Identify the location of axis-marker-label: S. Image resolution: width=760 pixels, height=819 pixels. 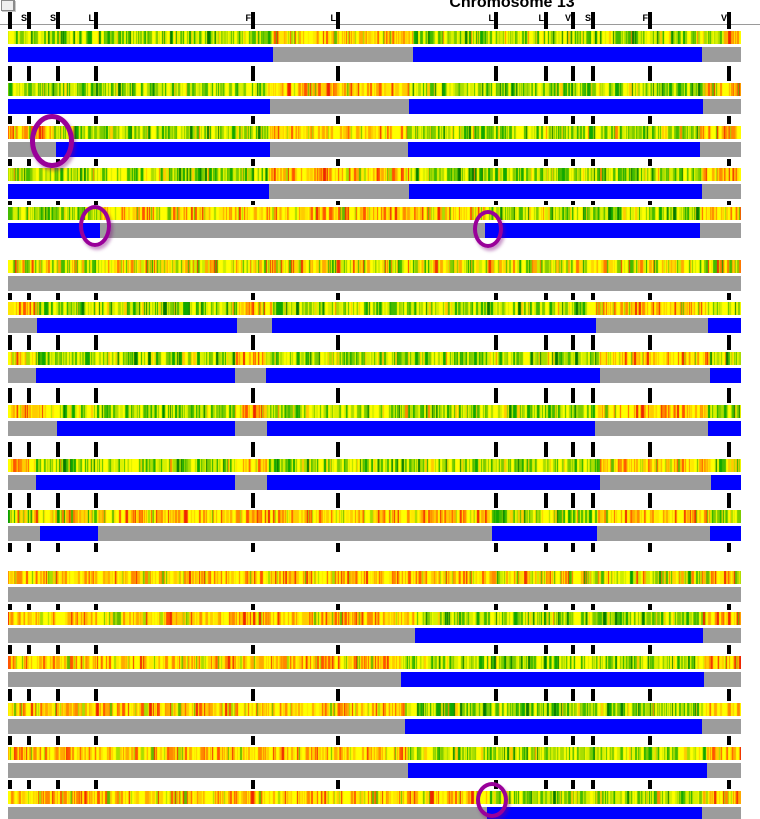
(587, 18).